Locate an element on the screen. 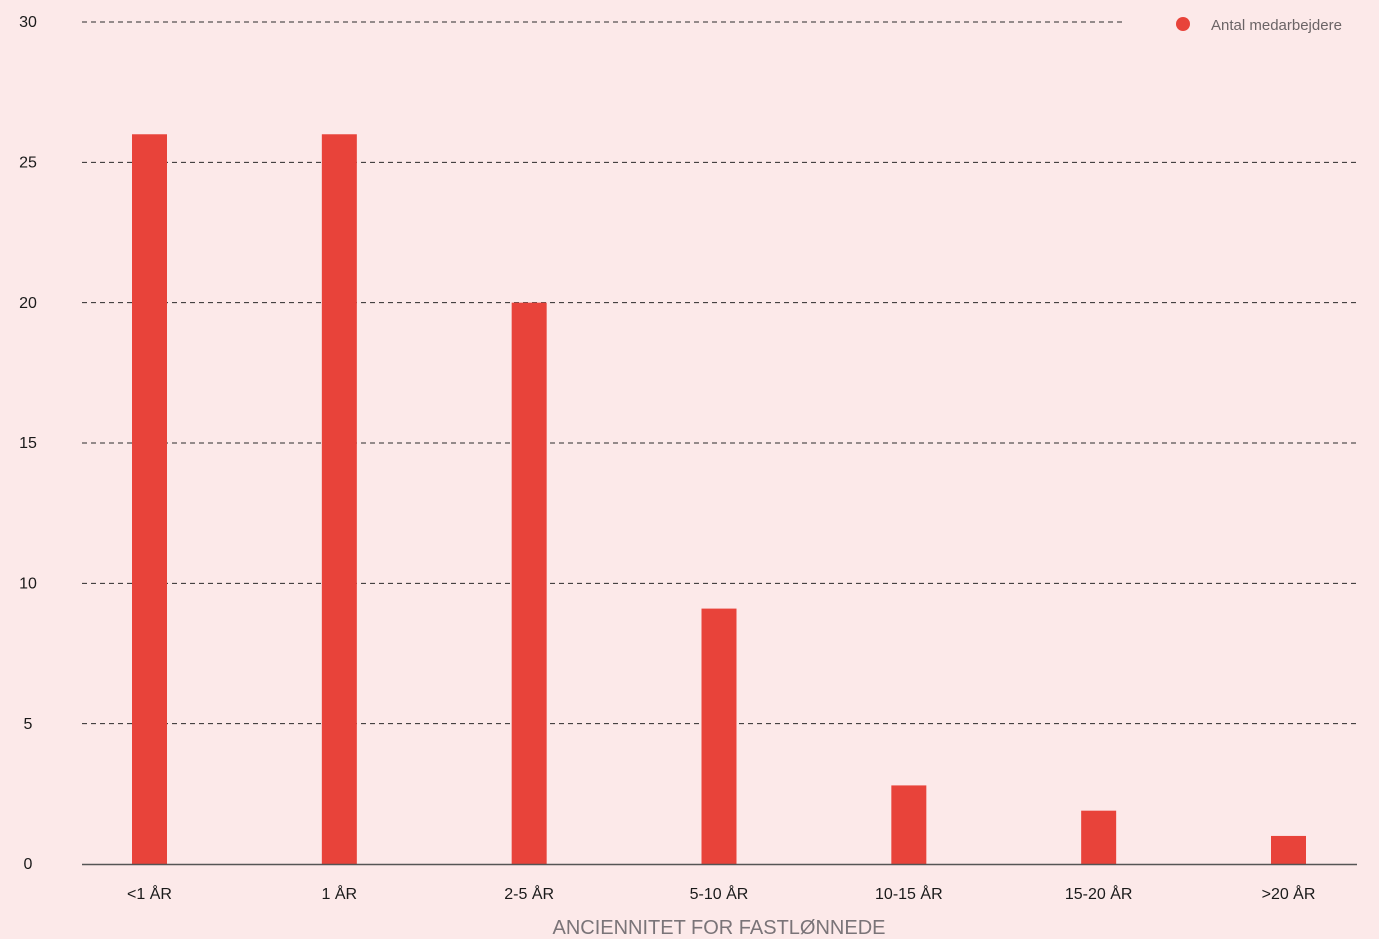  x-tick-label: 2-5 ÅR is located at coordinates (529, 893).